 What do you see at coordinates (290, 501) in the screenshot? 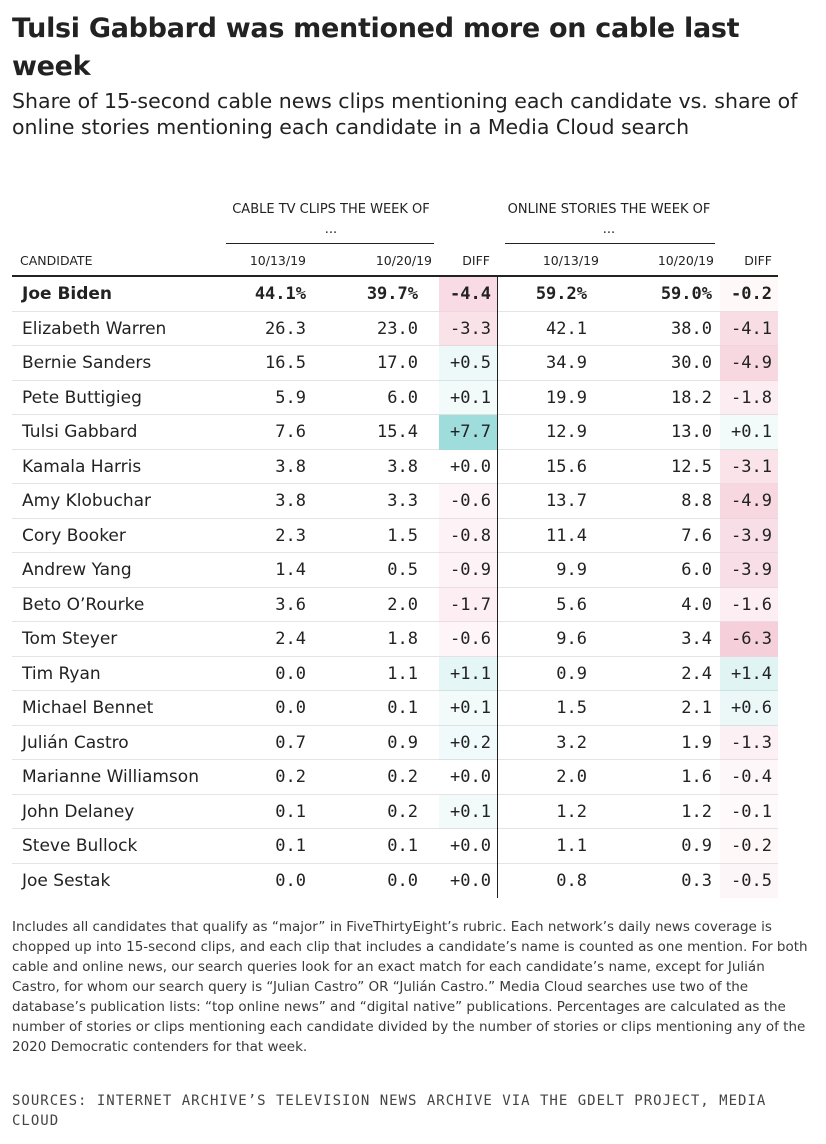
I see `cable-1013-value: 3.8` at bounding box center [290, 501].